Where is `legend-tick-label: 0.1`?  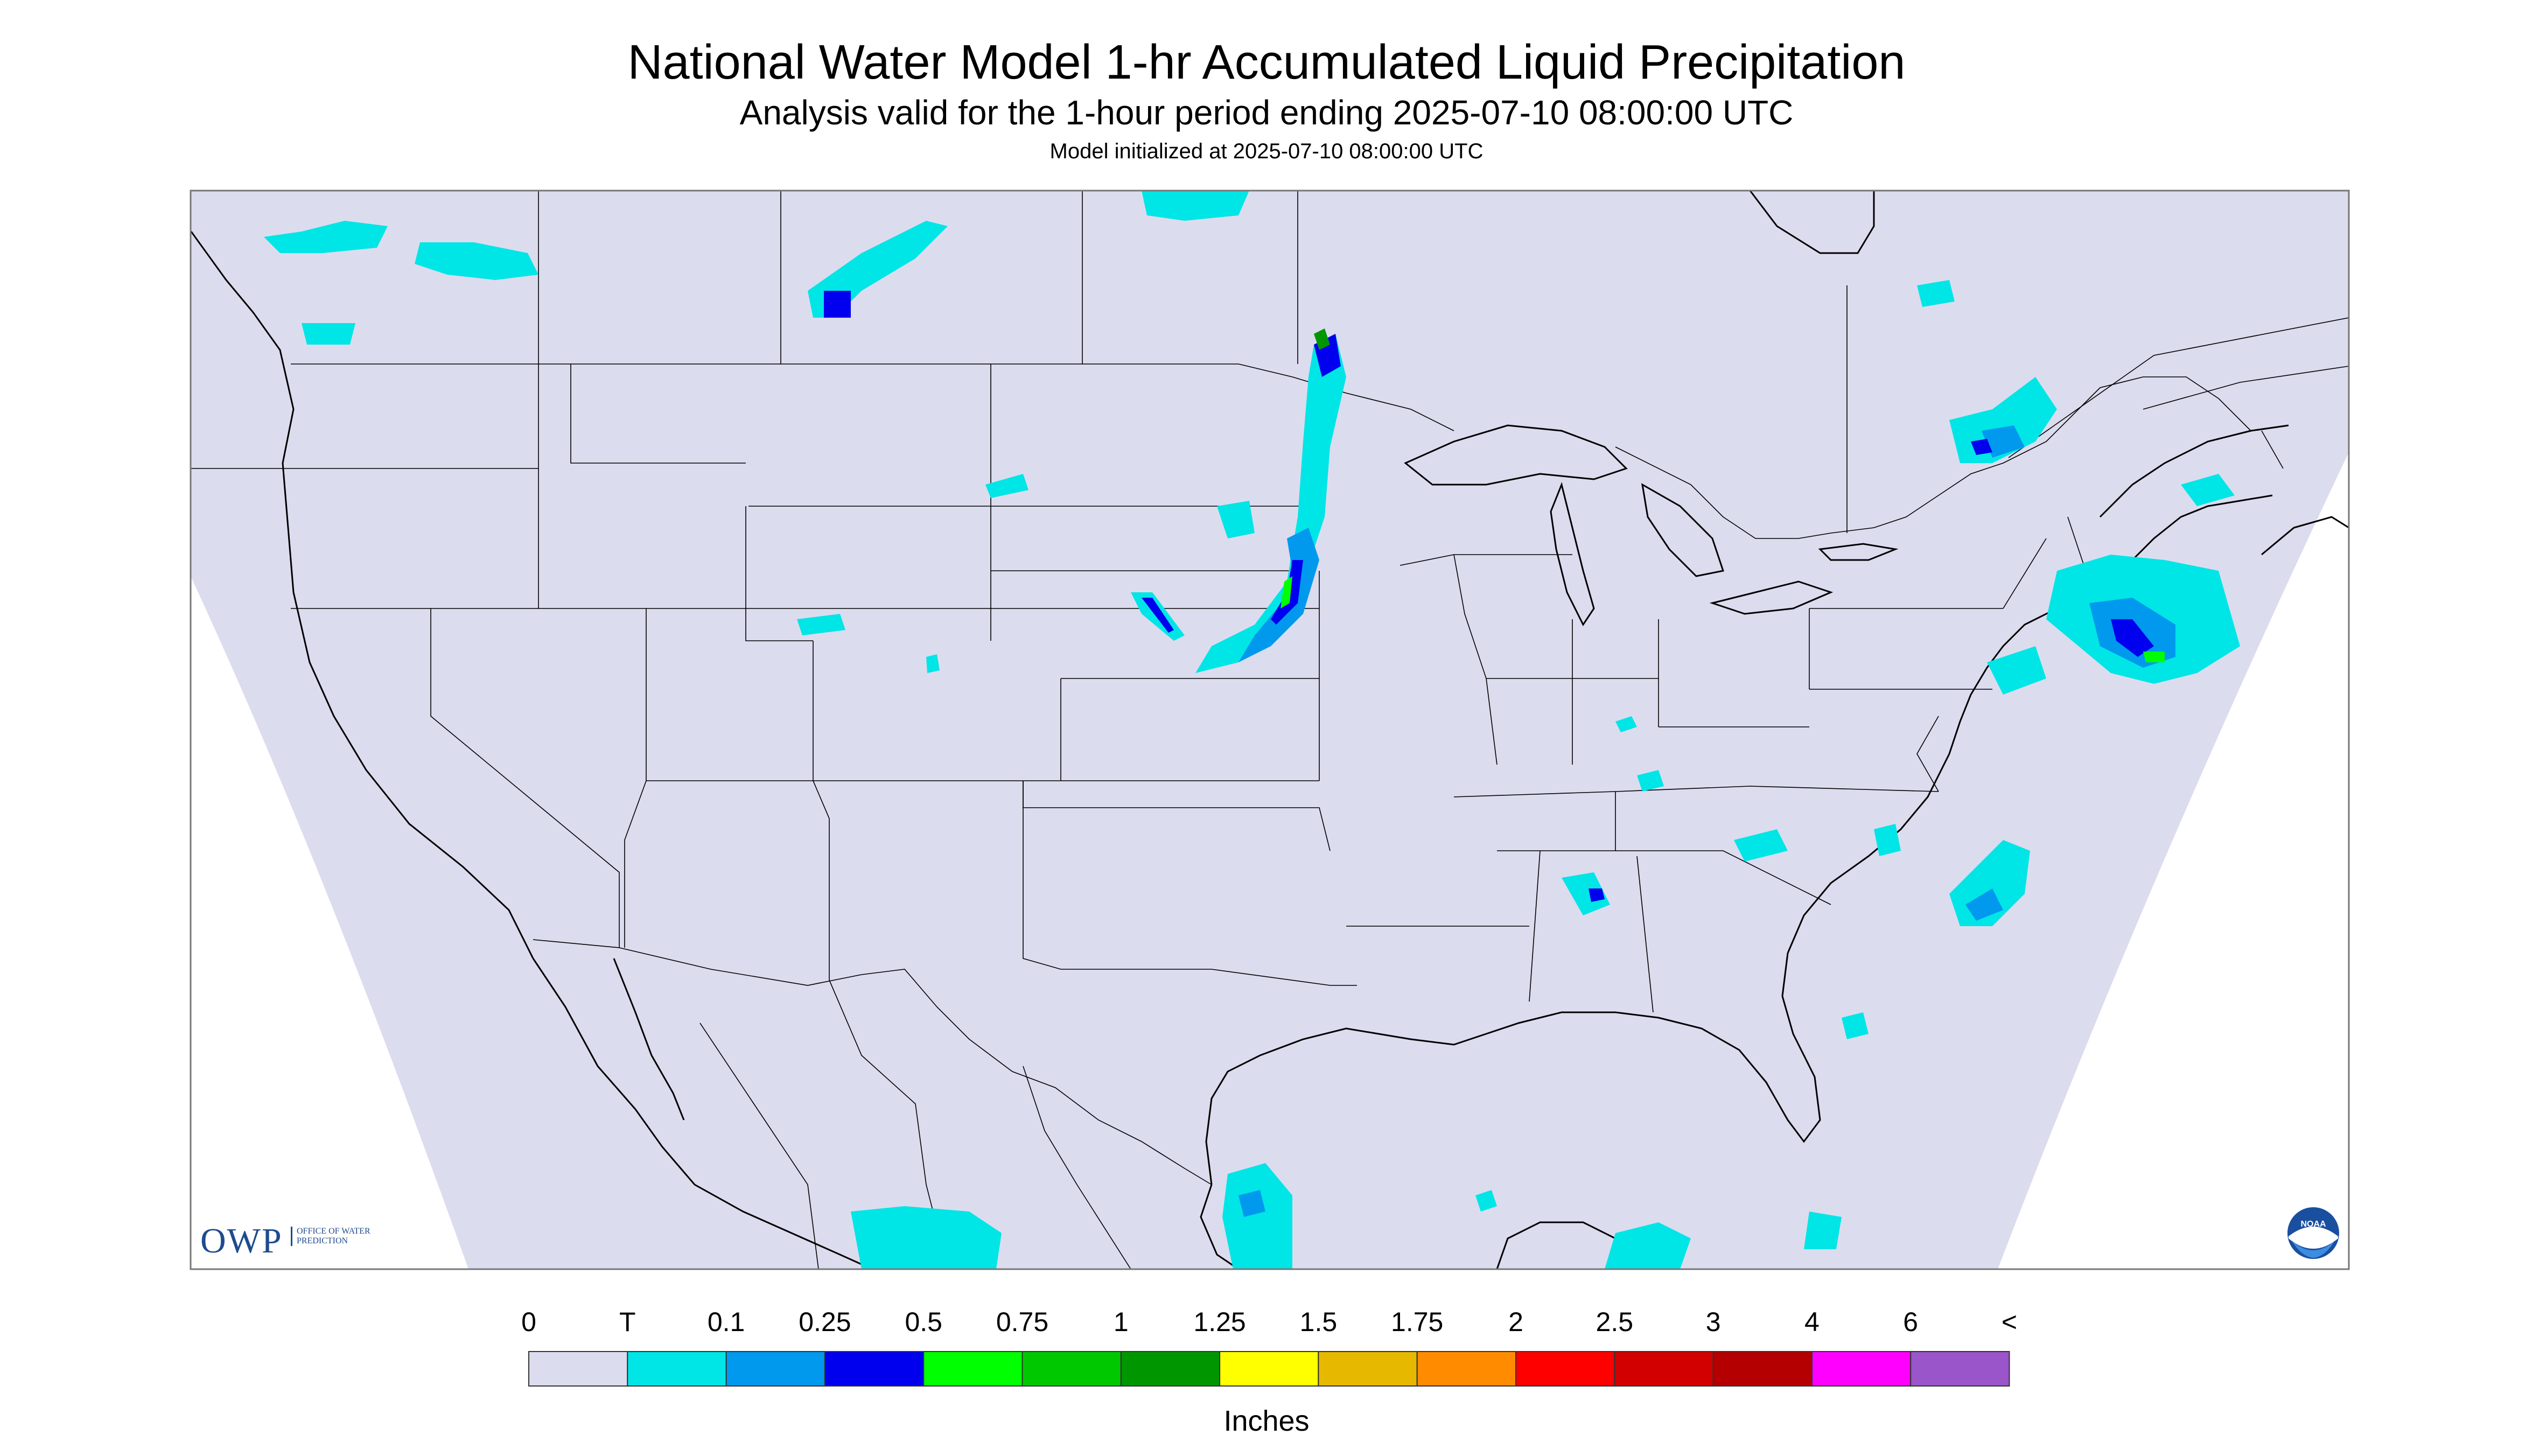
legend-tick-label: 0.1 is located at coordinates (726, 1322).